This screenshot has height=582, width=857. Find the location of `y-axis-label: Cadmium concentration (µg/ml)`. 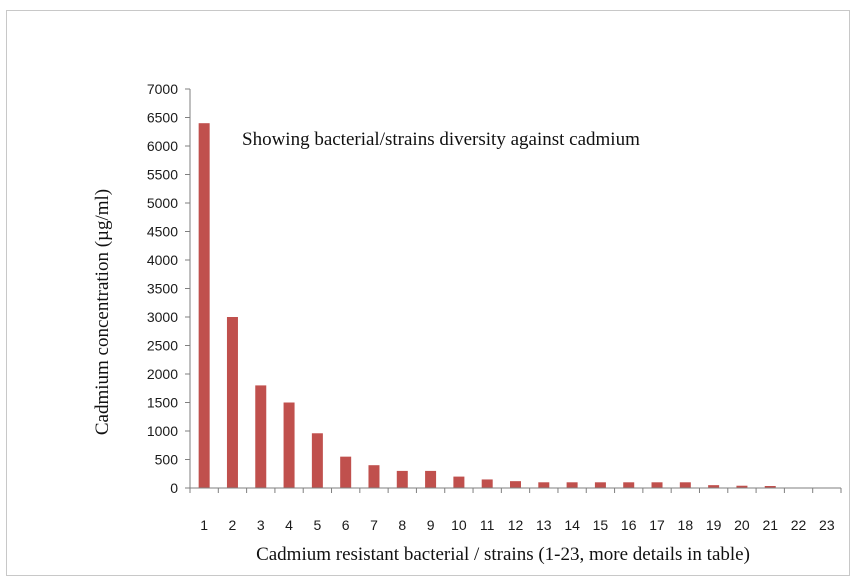

y-axis-label: Cadmium concentration (µg/ml) is located at coordinates (102, 312).